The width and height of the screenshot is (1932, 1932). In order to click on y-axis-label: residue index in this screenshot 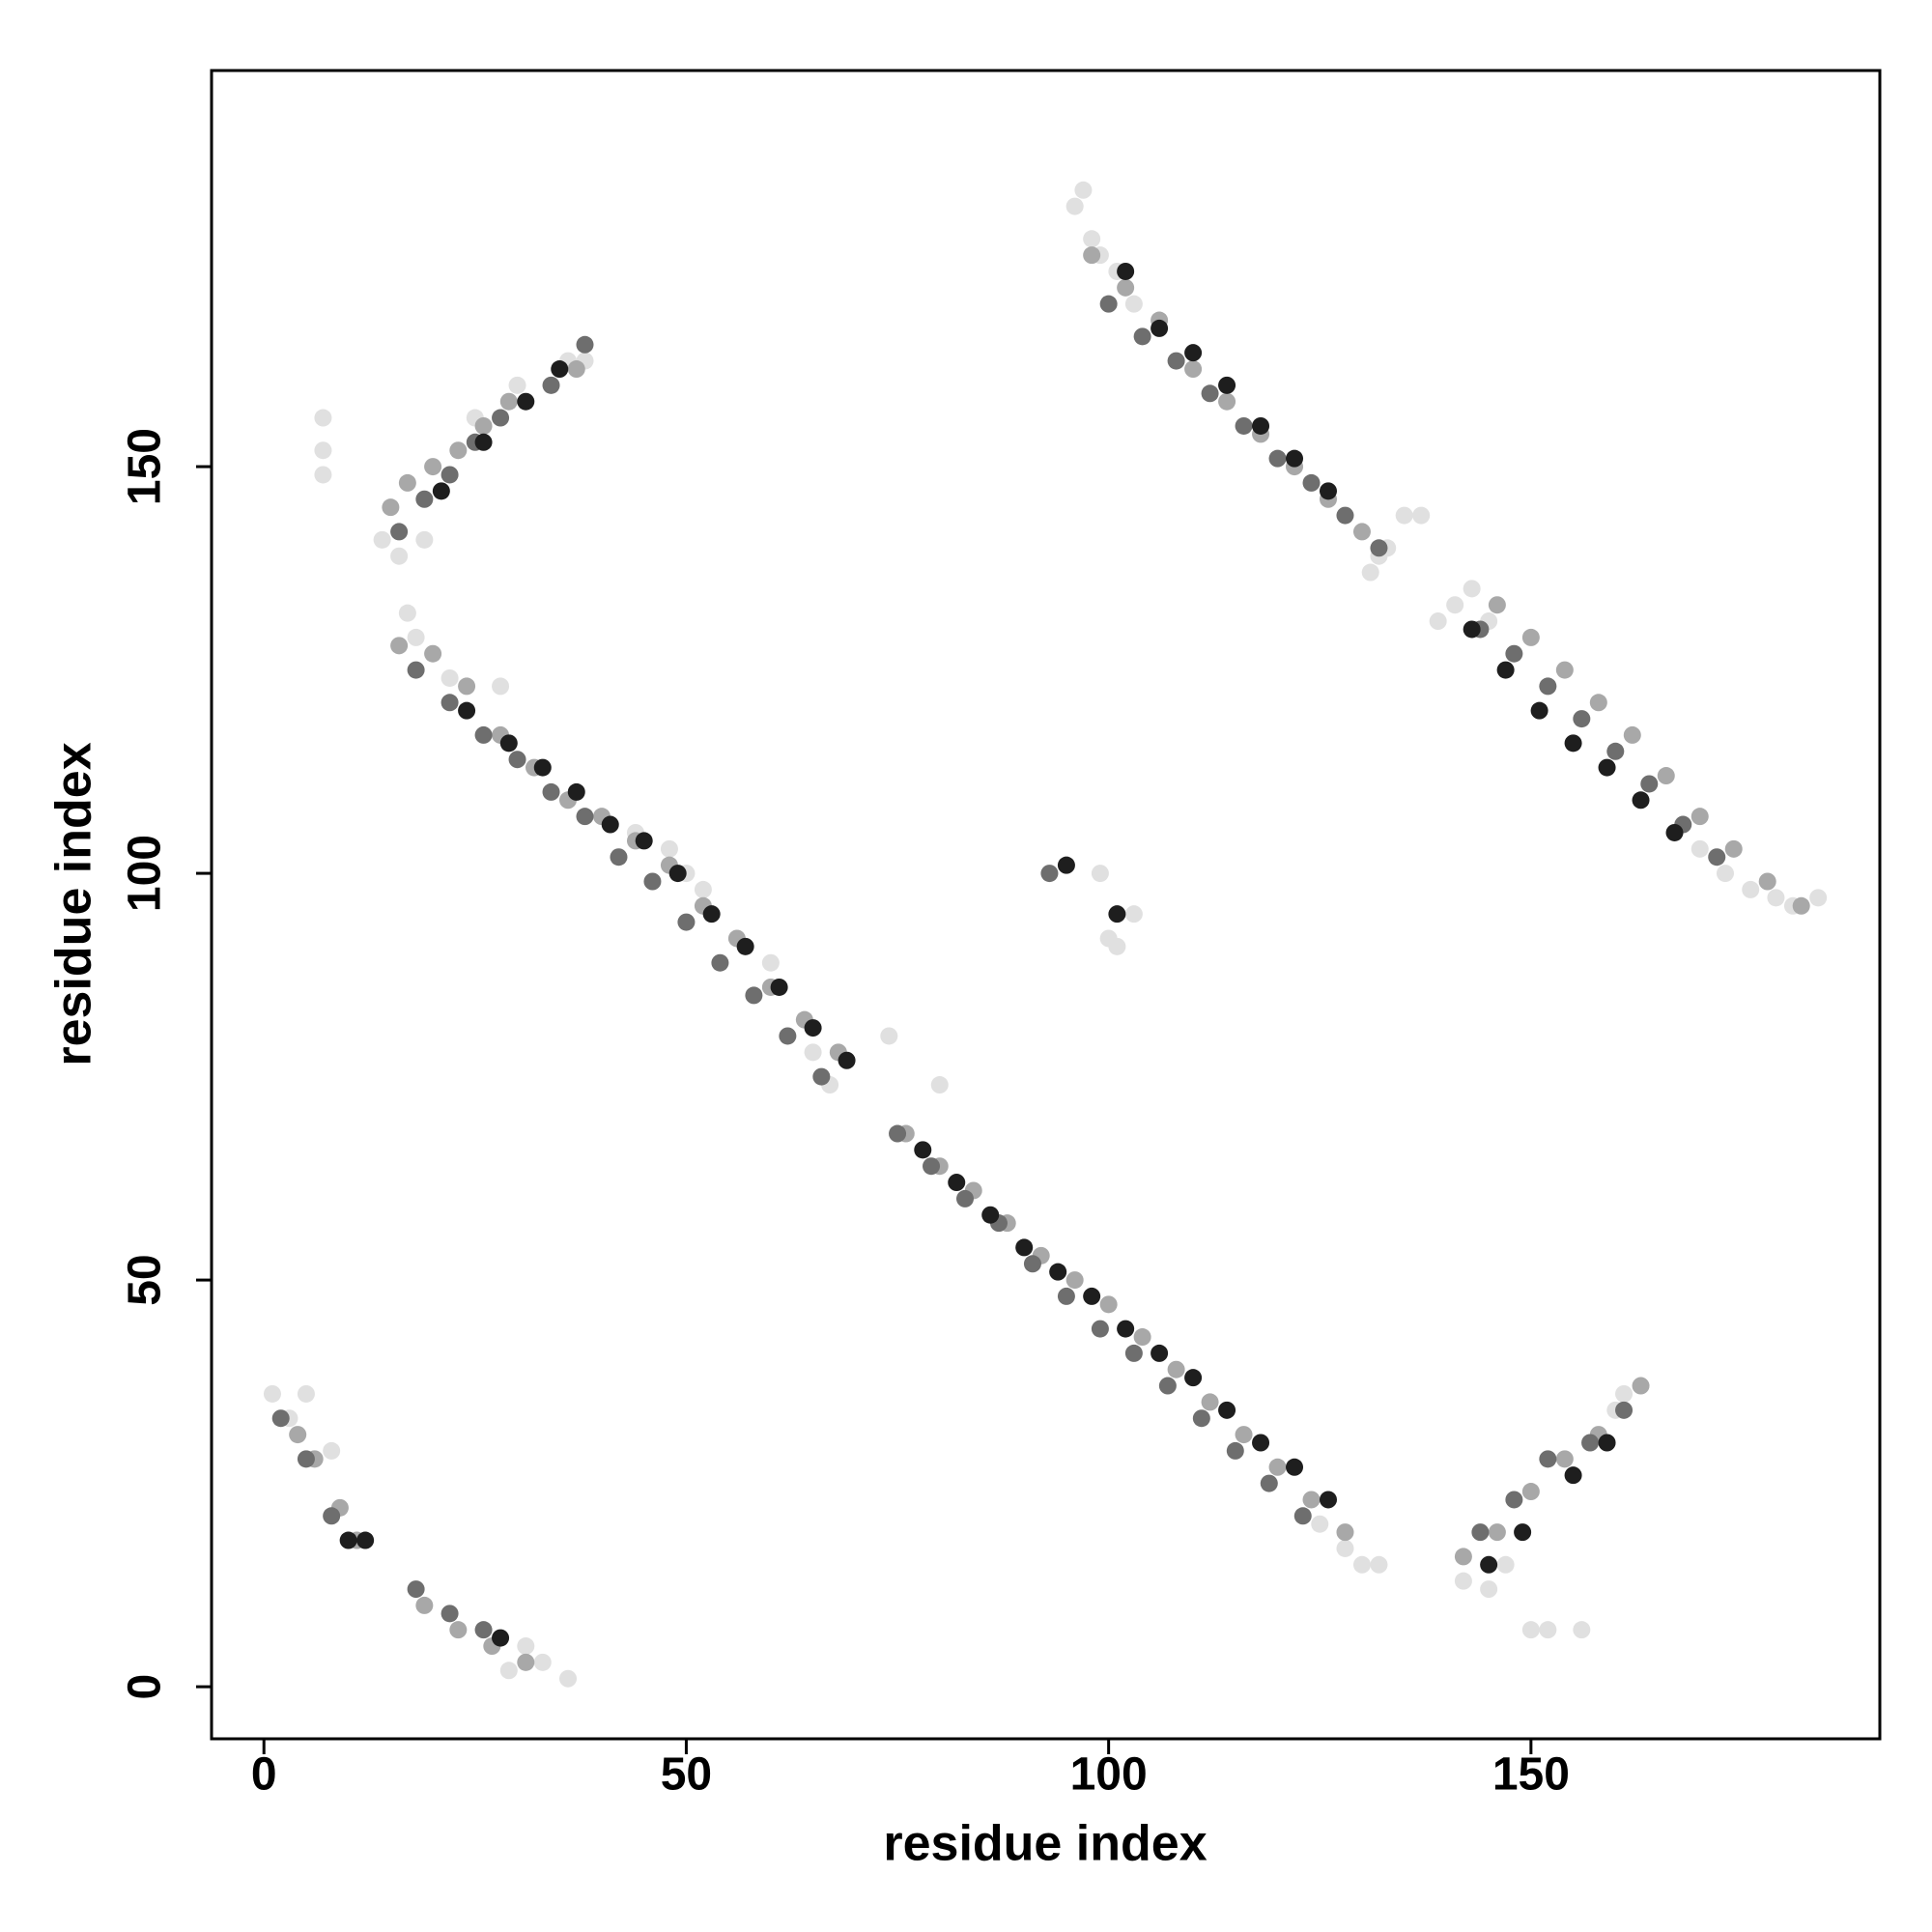, I will do `click(74, 903)`.